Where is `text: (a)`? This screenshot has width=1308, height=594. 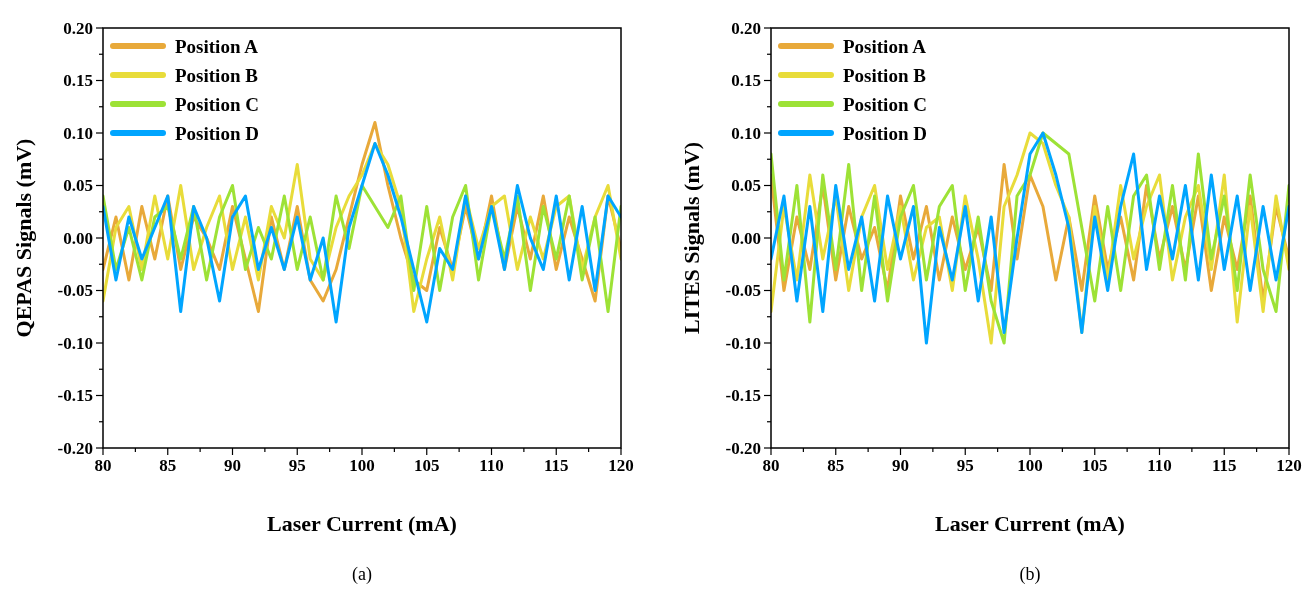
text: (a) is located at coordinates (362, 574).